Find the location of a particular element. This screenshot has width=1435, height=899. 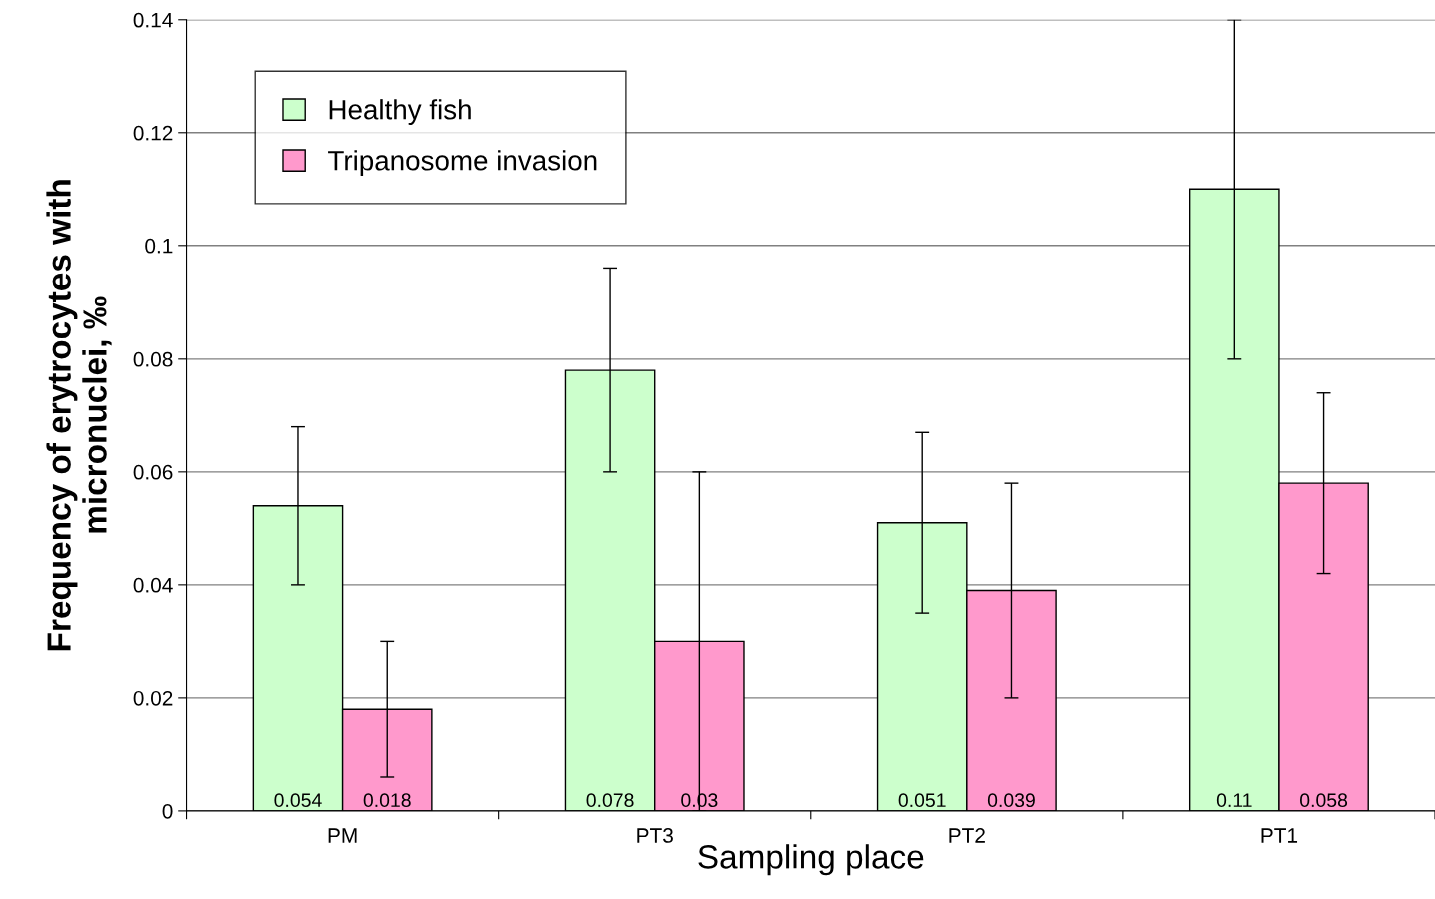

legend-label: Healthy fish is located at coordinates (400, 112).